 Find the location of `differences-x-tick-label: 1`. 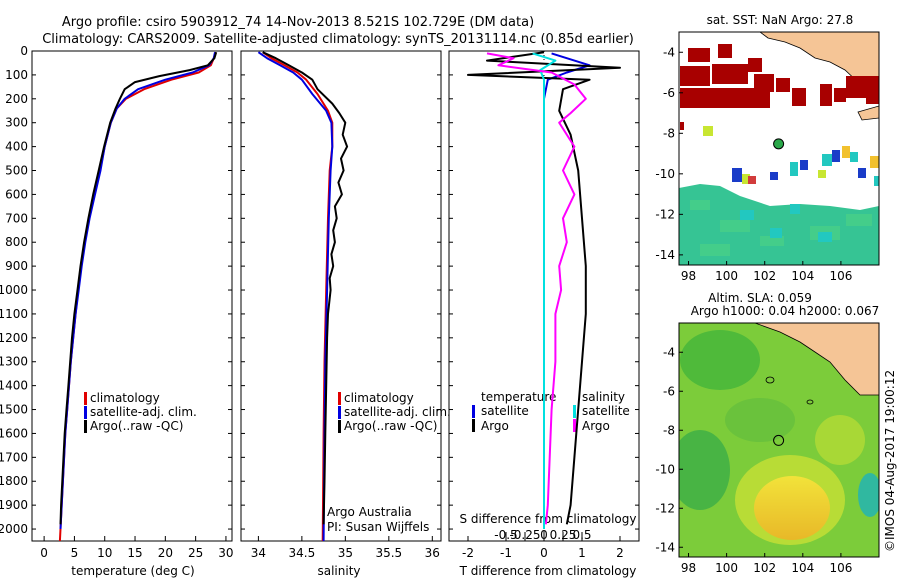

differences-x-tick-label: 1 is located at coordinates (582, 553).